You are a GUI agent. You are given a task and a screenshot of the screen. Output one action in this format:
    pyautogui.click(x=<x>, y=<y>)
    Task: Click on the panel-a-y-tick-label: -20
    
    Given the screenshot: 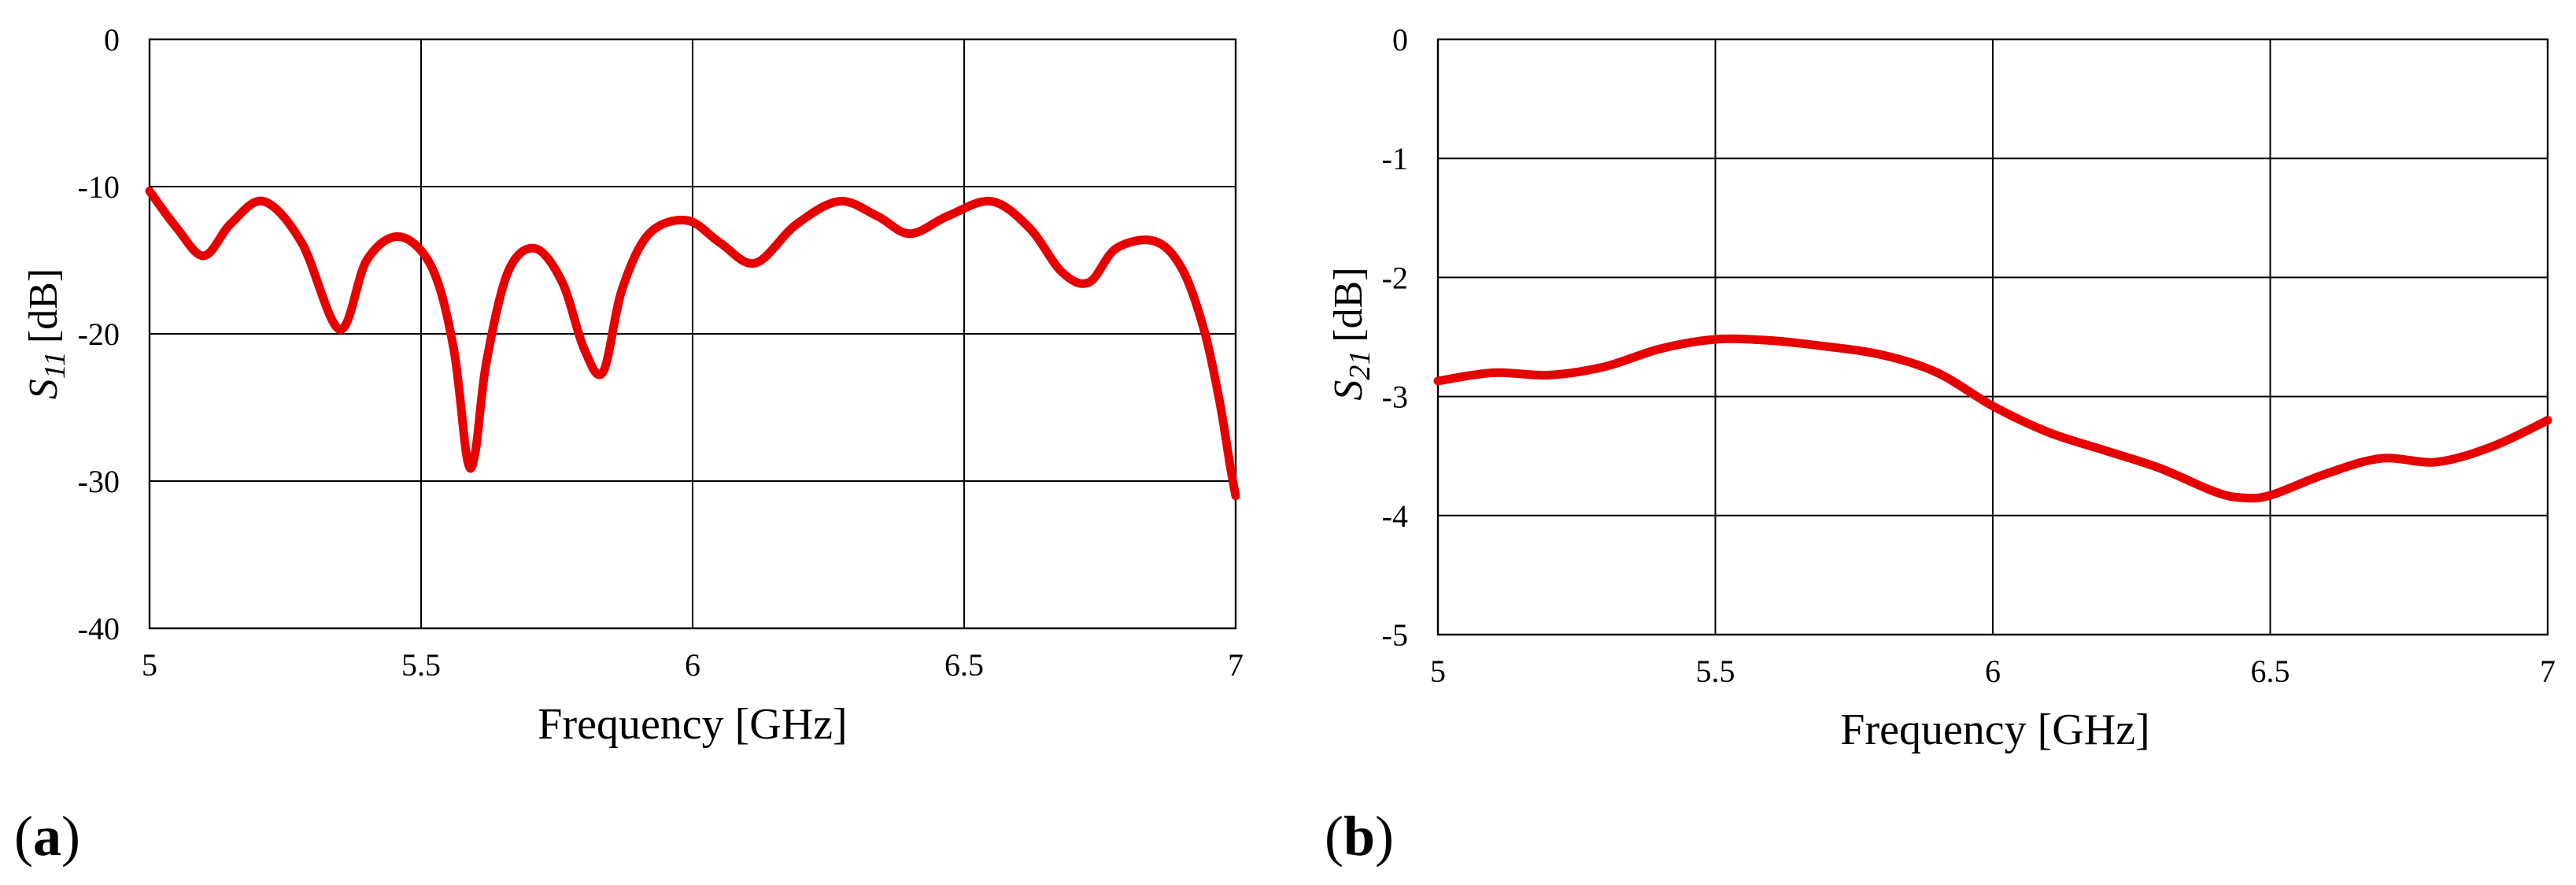 What is the action you would take?
    pyautogui.click(x=99, y=335)
    